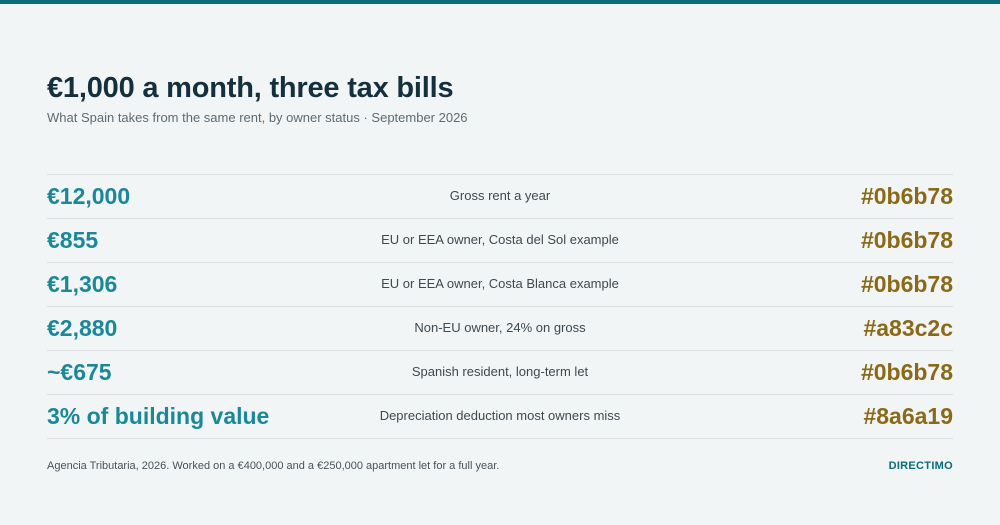 The width and height of the screenshot is (1000, 525). I want to click on row-value: €2,880, so click(82, 328).